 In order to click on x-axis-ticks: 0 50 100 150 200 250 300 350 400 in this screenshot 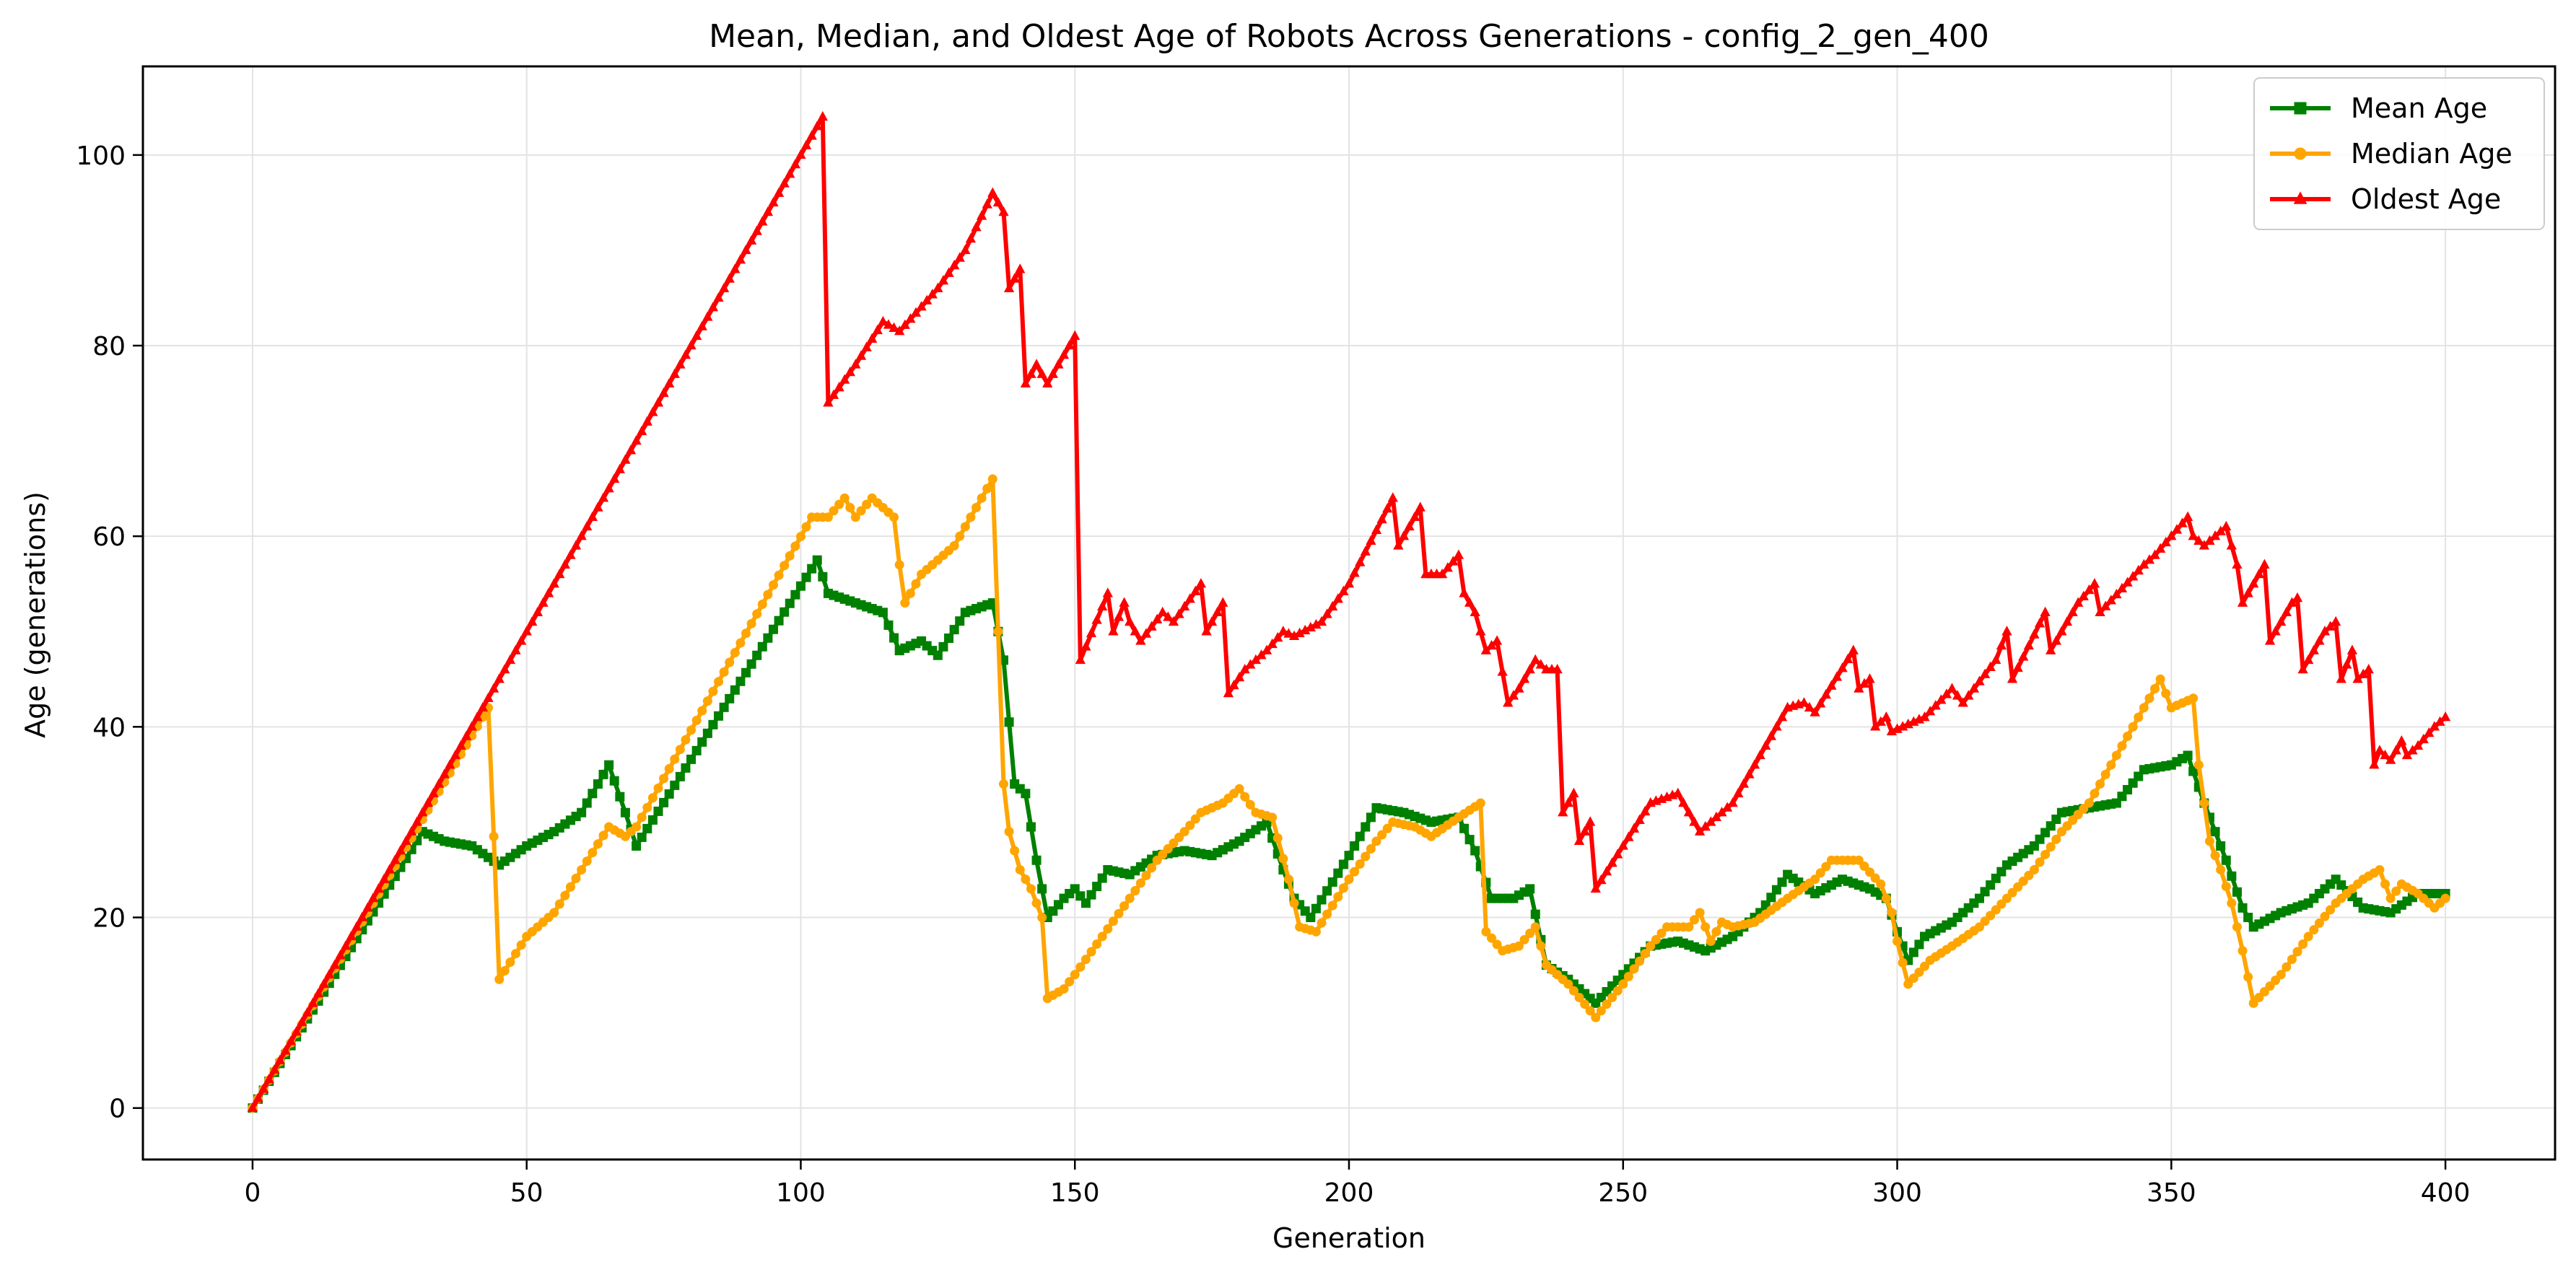, I will do `click(1357, 1184)`.